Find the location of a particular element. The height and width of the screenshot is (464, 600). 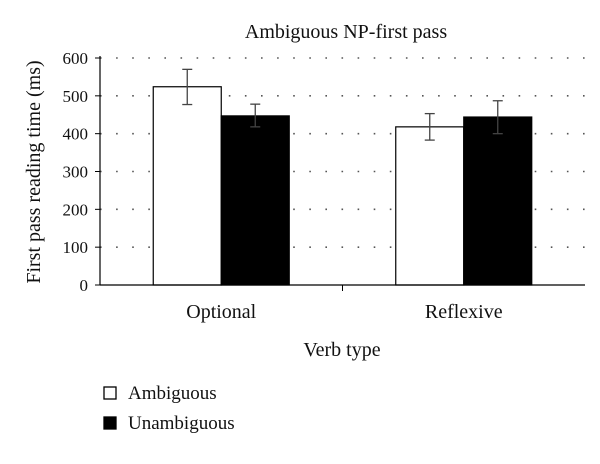

y-tick-label: 500 is located at coordinates (76, 96).